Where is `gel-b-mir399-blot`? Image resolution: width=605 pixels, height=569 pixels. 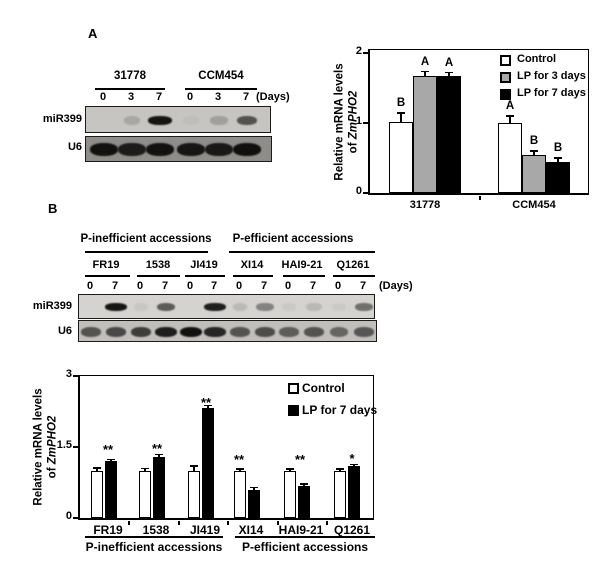
gel-b-mir399-blot is located at coordinates (226, 306).